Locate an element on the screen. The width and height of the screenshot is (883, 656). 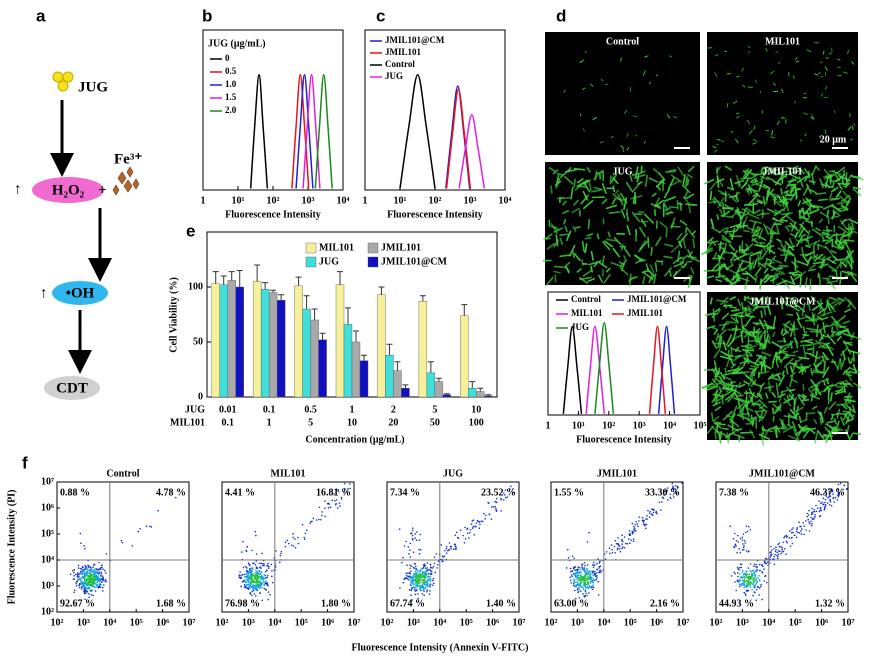
x-tick-label: 1 is located at coordinates (548, 425).